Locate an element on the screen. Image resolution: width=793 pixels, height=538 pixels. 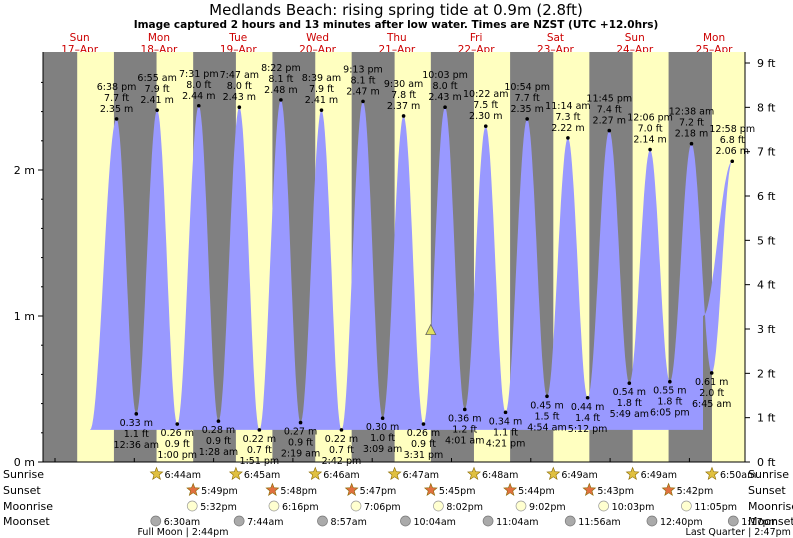
high-m: 2.43 m is located at coordinates (444, 97).